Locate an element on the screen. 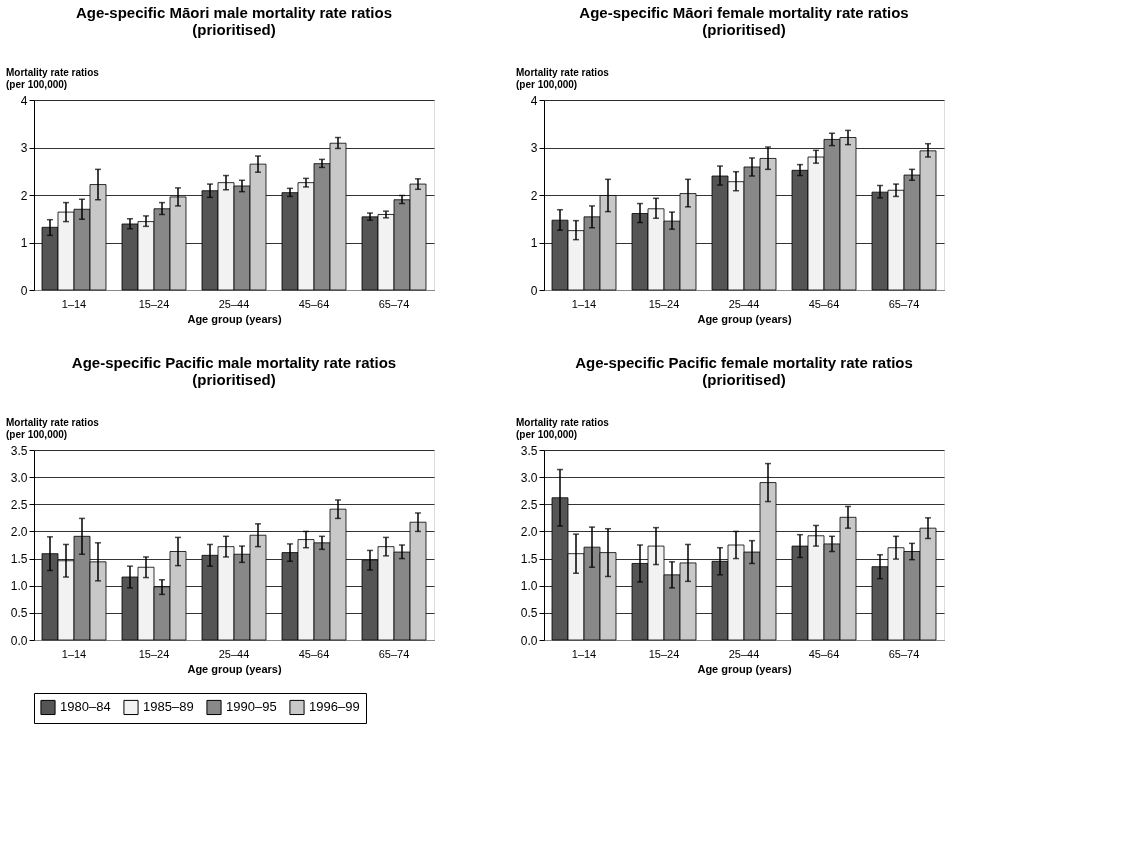 The height and width of the screenshot is (856, 1128). chart-title: Age-specific Pacific female mortality rate ratios (prioritised) is located at coordinates (744, 371).